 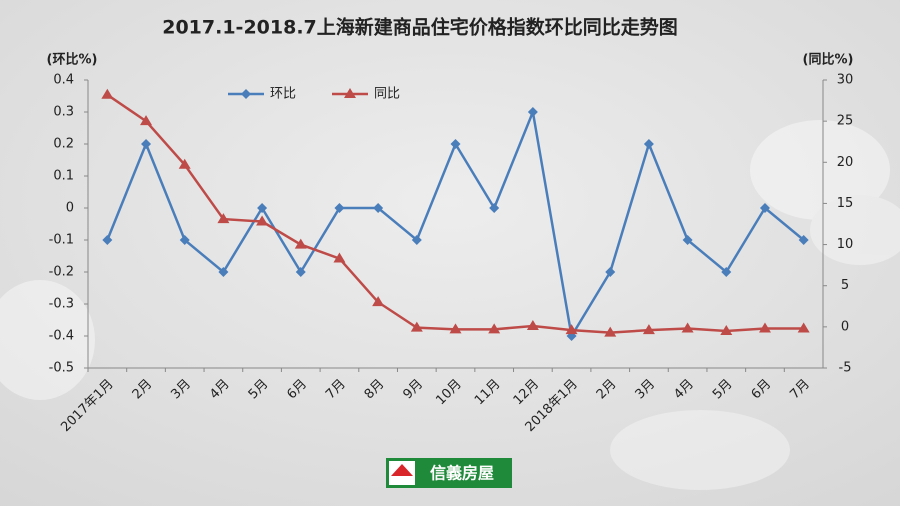 I want to click on y2-tick-label: 25, so click(x=845, y=121).